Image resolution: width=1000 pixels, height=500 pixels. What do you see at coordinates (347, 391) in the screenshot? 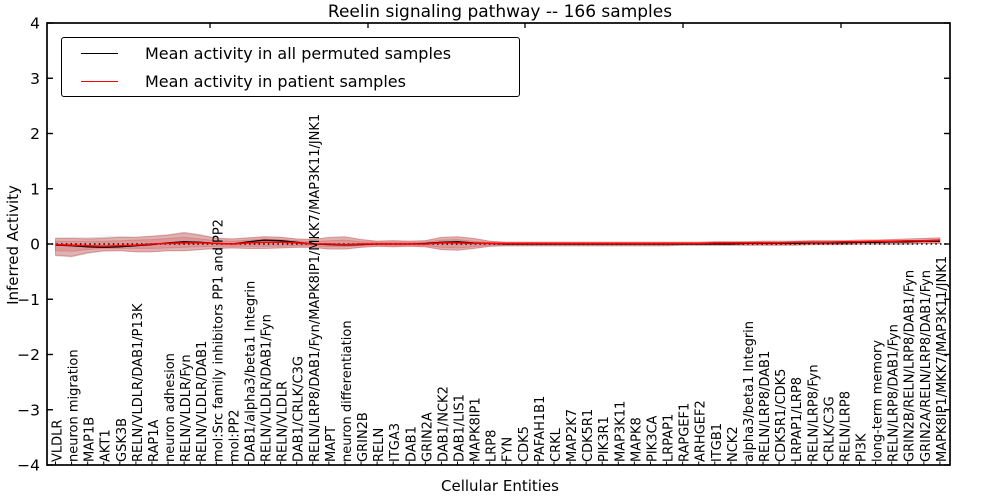
I see `x-tick-label: neuron differentiation` at bounding box center [347, 391].